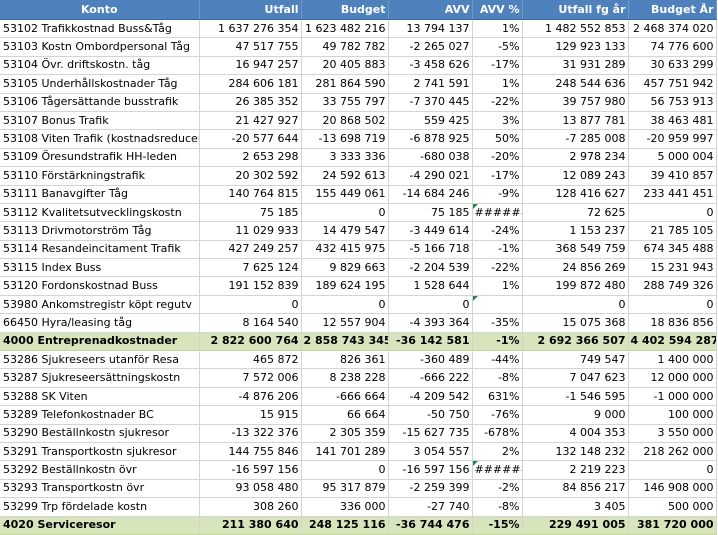 Image resolution: width=718 pixels, height=535 pixels. Describe the element at coordinates (575, 10) in the screenshot. I see `column-header-utfall-fg-ar: Utfall fg år` at that location.